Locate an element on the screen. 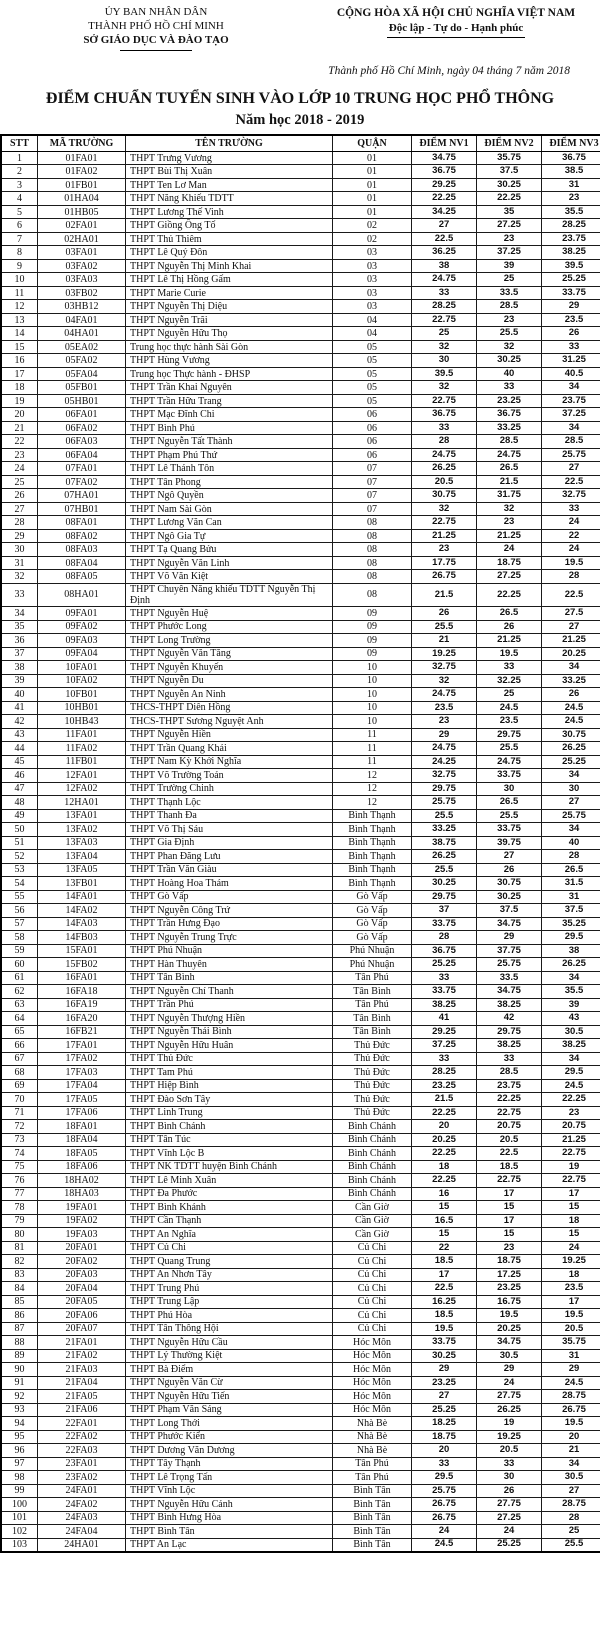 This screenshot has height=1625, width=600. cell-nv3: 40 is located at coordinates (570, 843).